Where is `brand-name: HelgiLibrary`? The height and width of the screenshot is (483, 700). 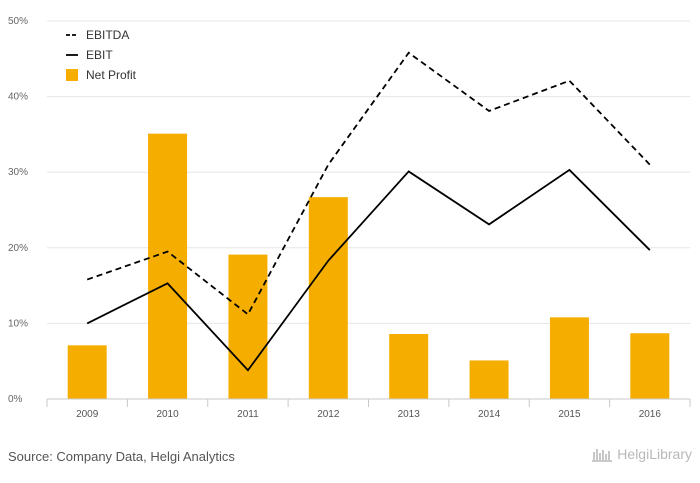 brand-name: HelgiLibrary is located at coordinates (654, 454).